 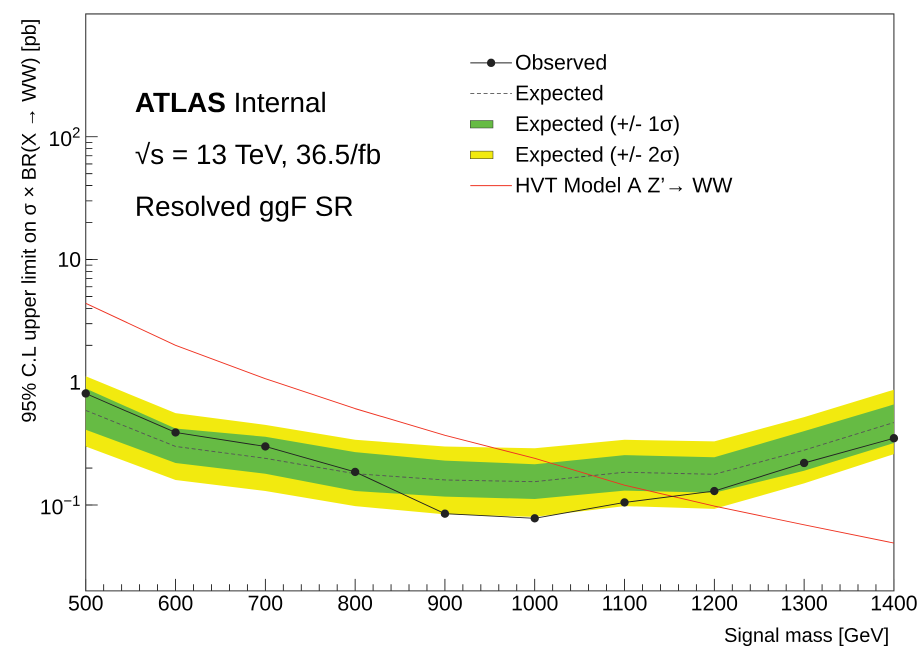 What do you see at coordinates (75, 382) in the screenshot?
I see `y-tick-label: 1` at bounding box center [75, 382].